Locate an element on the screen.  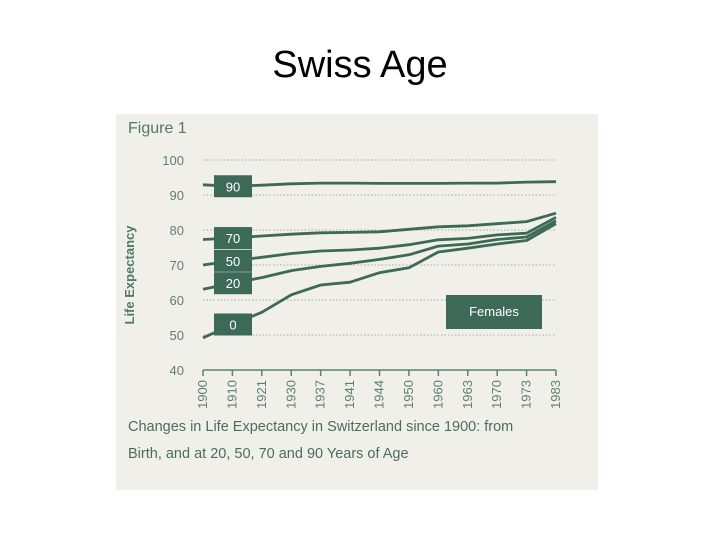
legend-label: Females is located at coordinates (494, 311).